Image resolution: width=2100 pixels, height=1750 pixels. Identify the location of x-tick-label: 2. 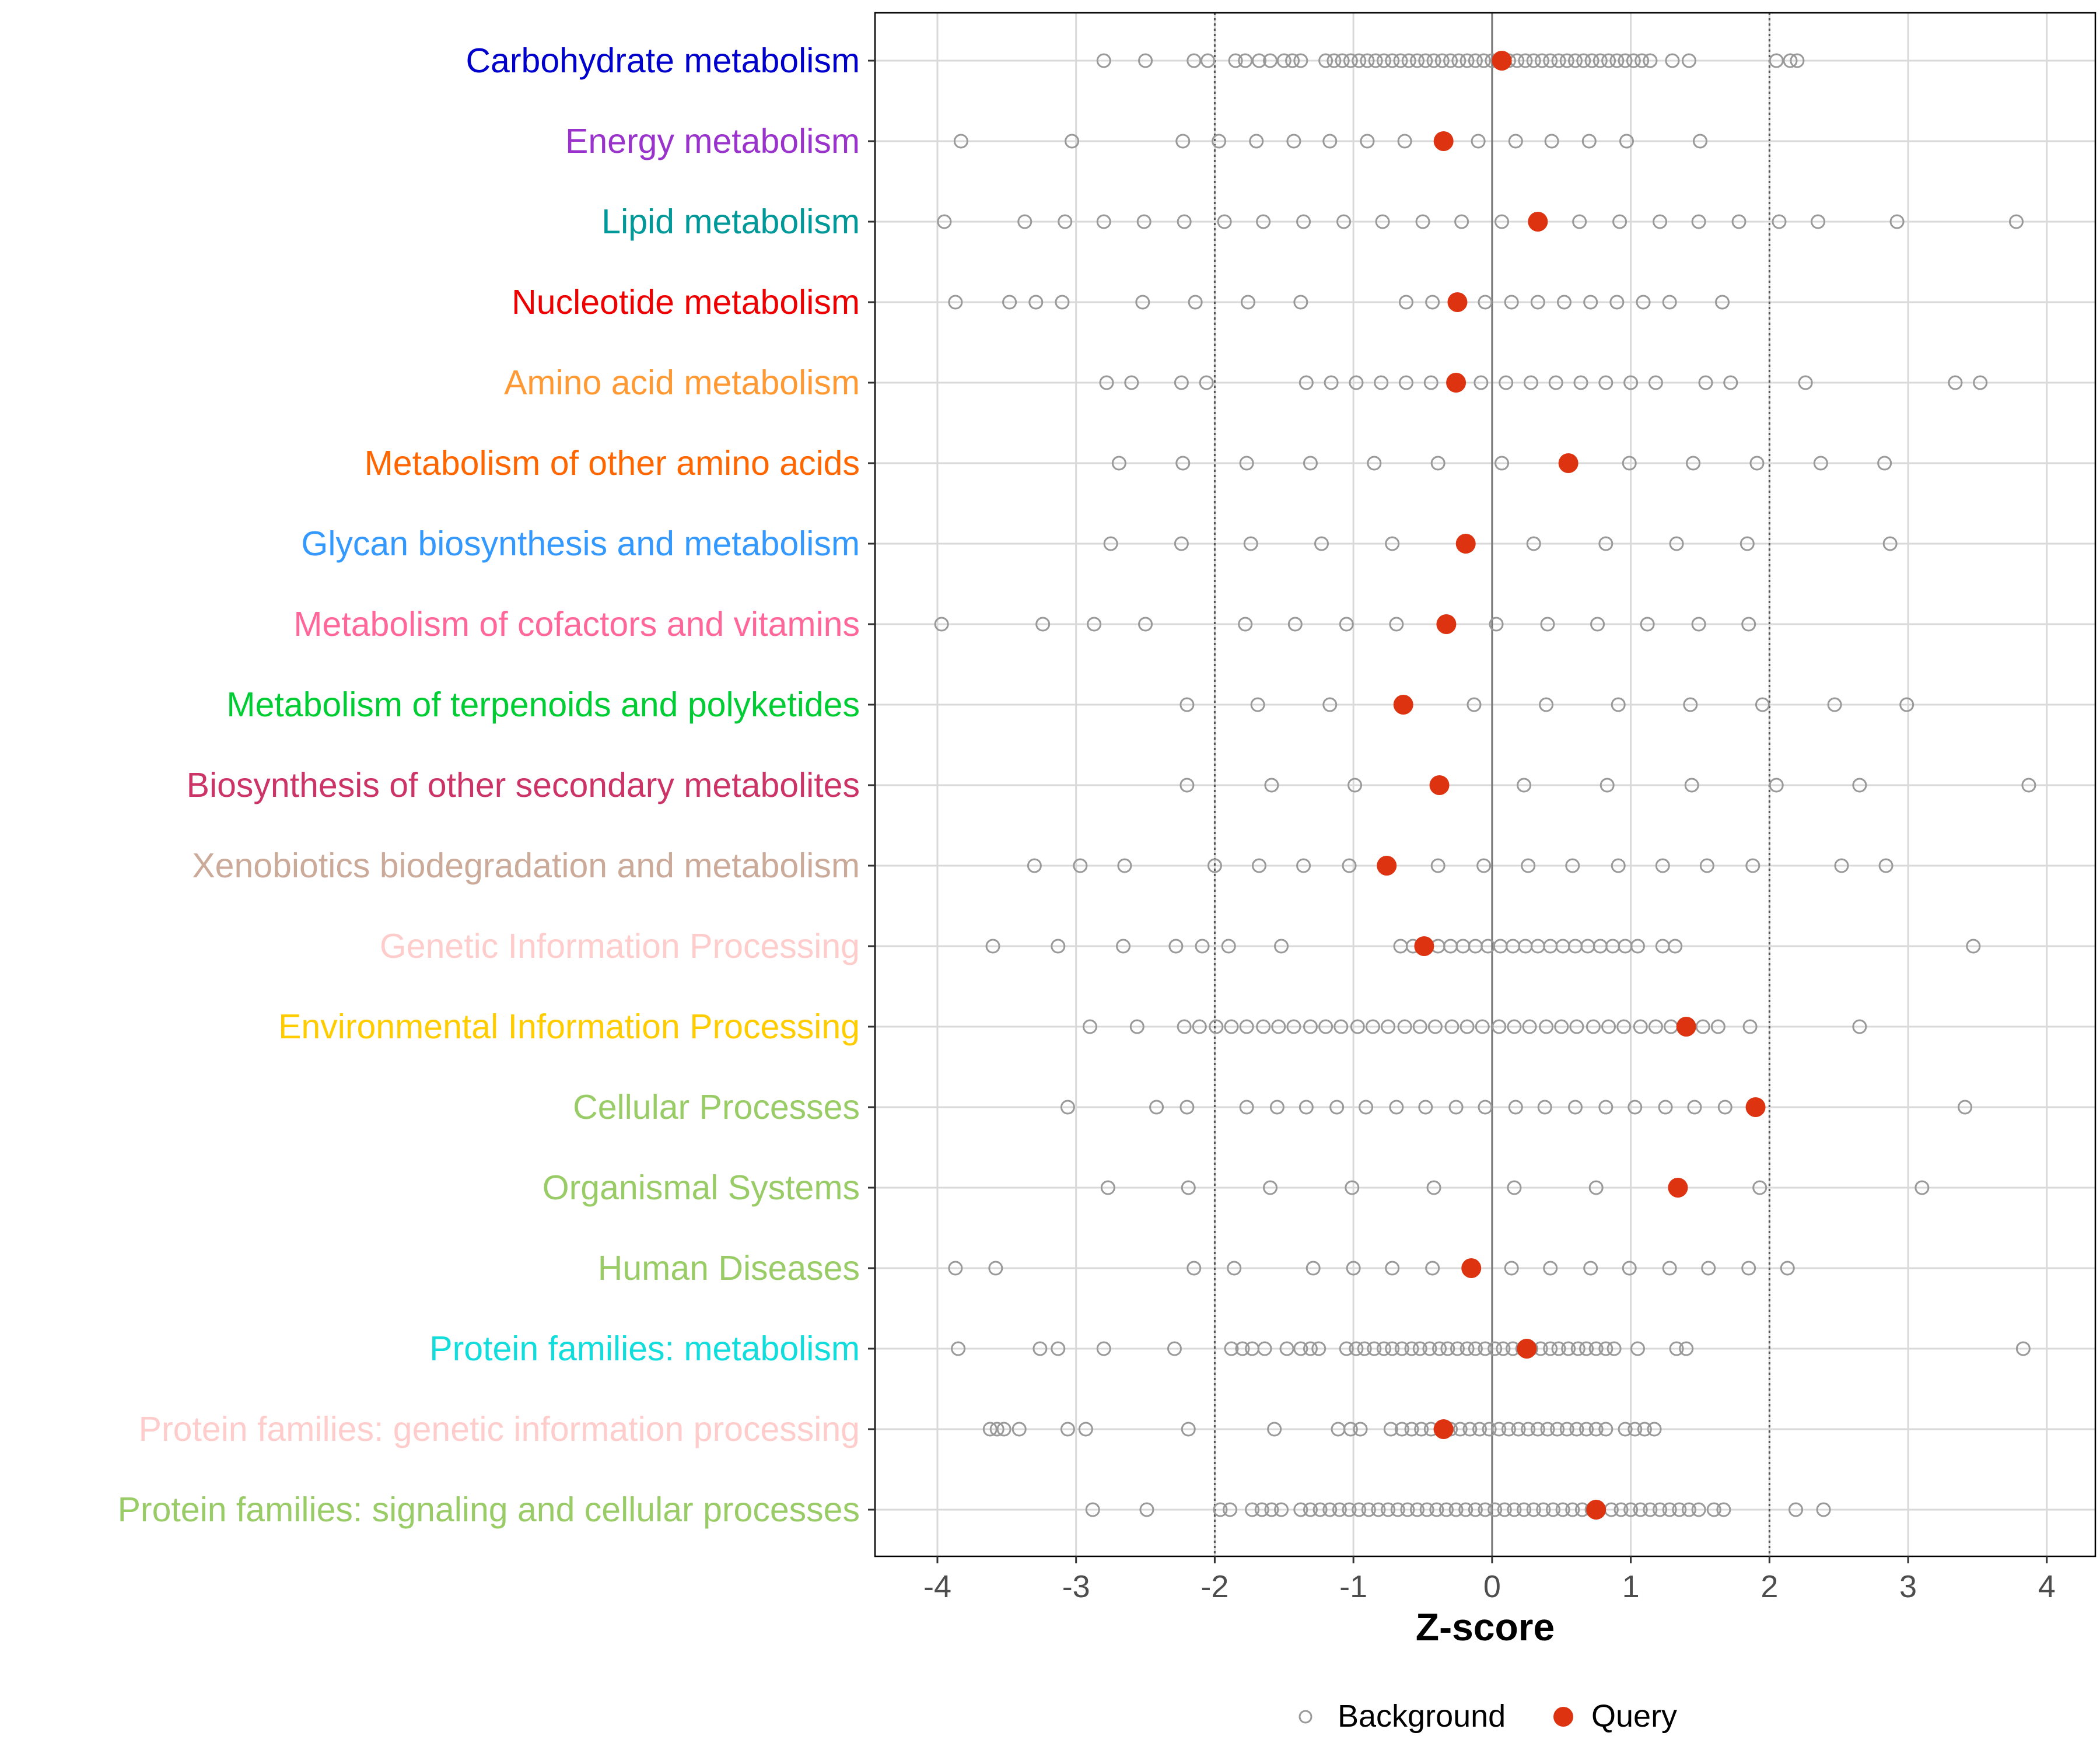
(1769, 1587).